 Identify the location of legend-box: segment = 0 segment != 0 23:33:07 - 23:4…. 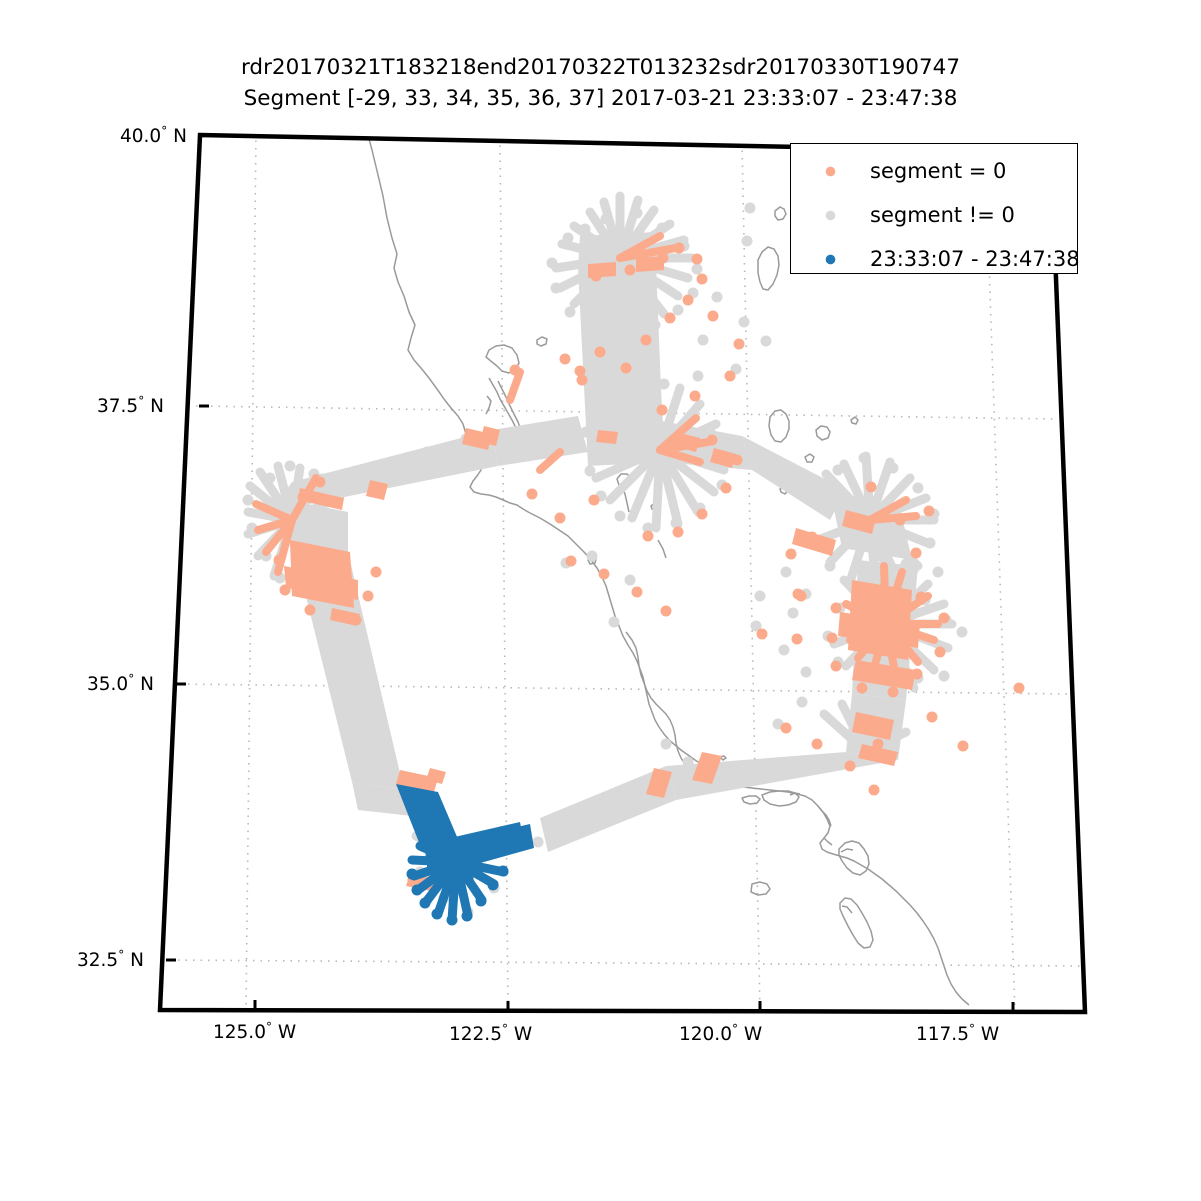
(935, 208).